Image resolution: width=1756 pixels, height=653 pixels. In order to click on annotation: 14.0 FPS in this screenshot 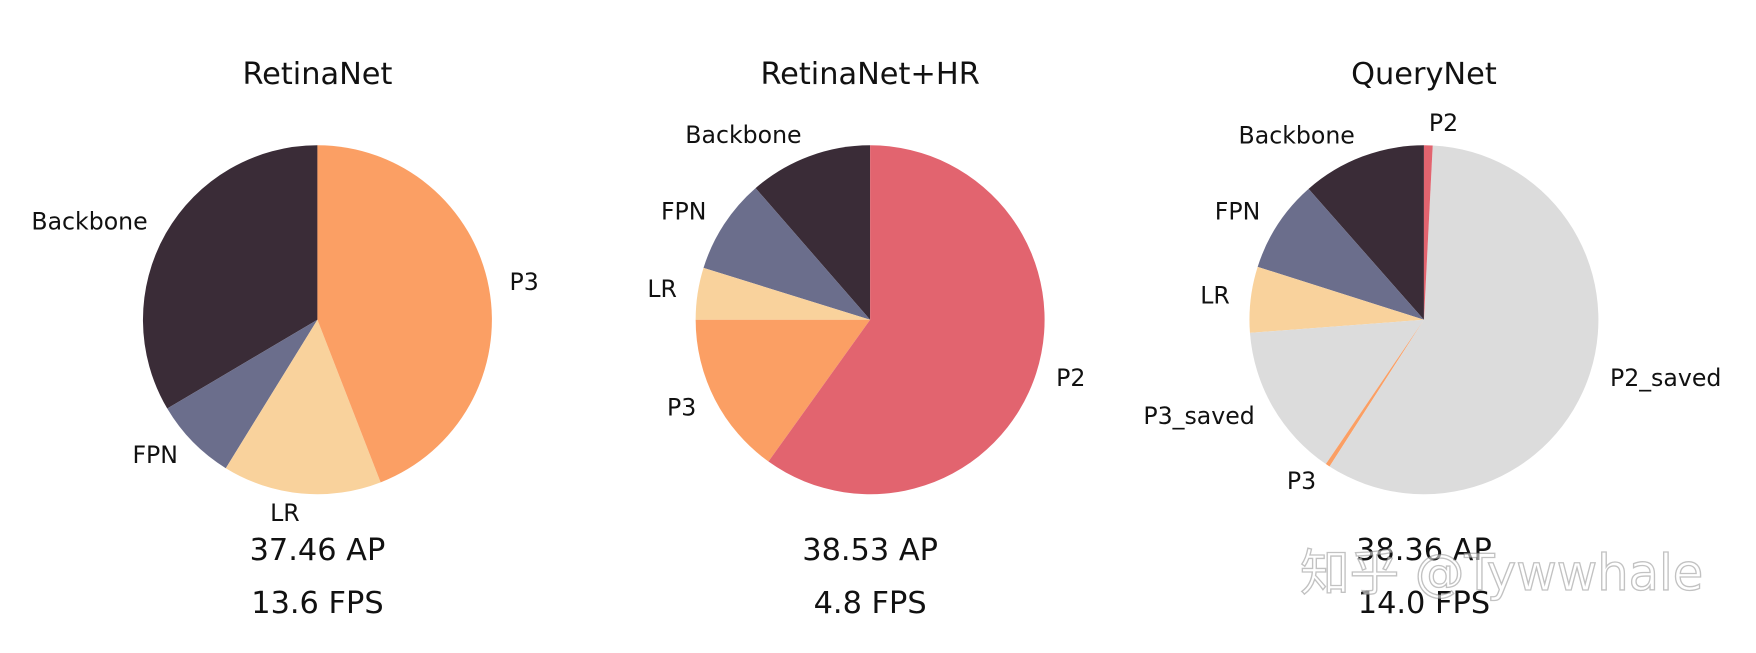, I will do `click(1424, 603)`.